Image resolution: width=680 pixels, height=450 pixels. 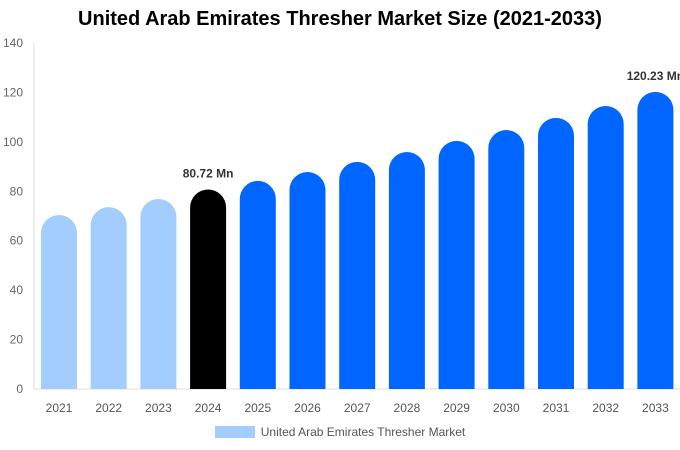 What do you see at coordinates (234, 432) in the screenshot?
I see `legend-swatch` at bounding box center [234, 432].